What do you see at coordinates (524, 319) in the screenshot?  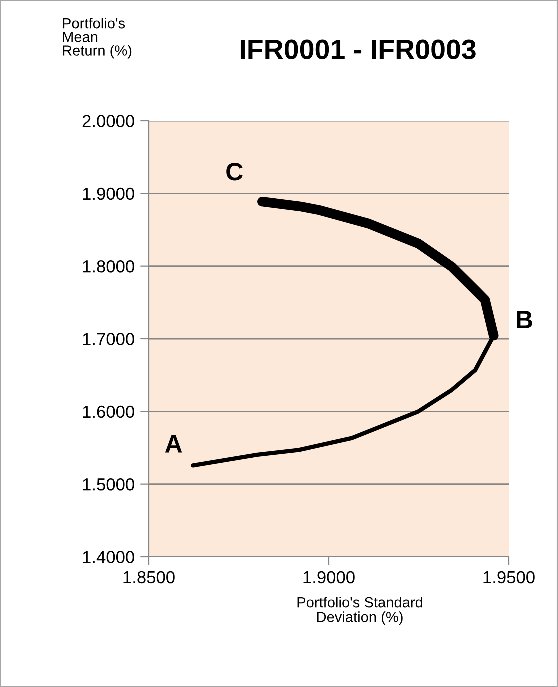 I see `annotation: B` at bounding box center [524, 319].